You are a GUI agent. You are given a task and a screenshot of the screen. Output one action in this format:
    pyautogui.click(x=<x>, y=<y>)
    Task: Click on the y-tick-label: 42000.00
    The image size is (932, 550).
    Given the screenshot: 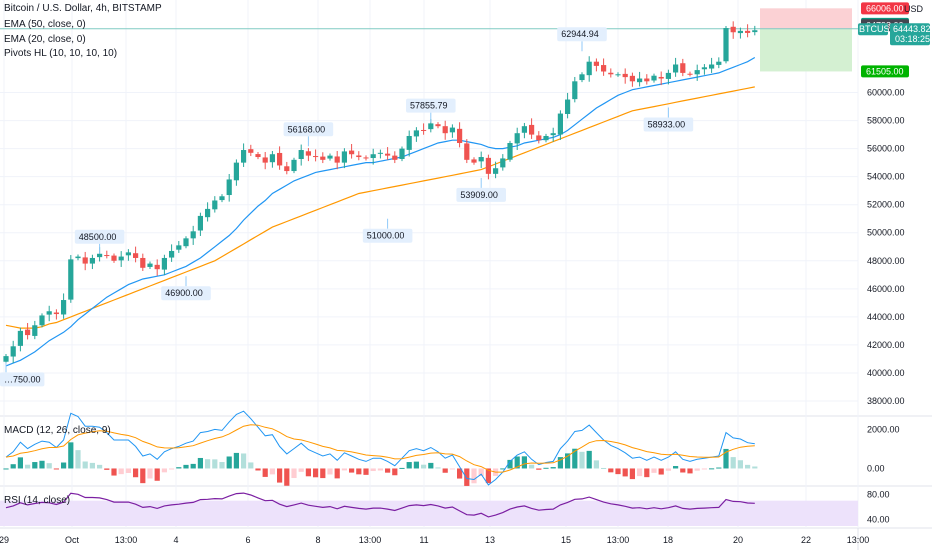 What is the action you would take?
    pyautogui.click(x=886, y=345)
    